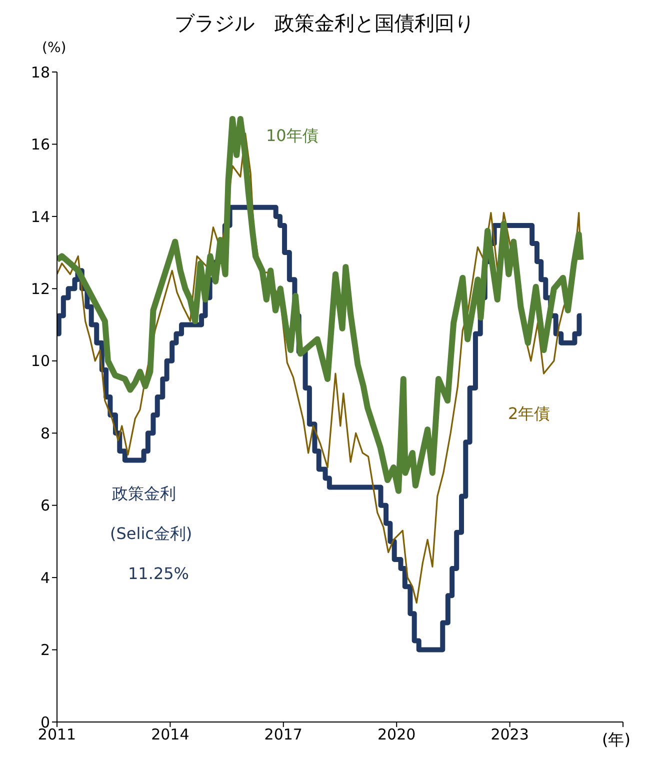 Image resolution: width=649 pixels, height=759 pixels. I want to click on series-label: 政策金利, so click(144, 493).